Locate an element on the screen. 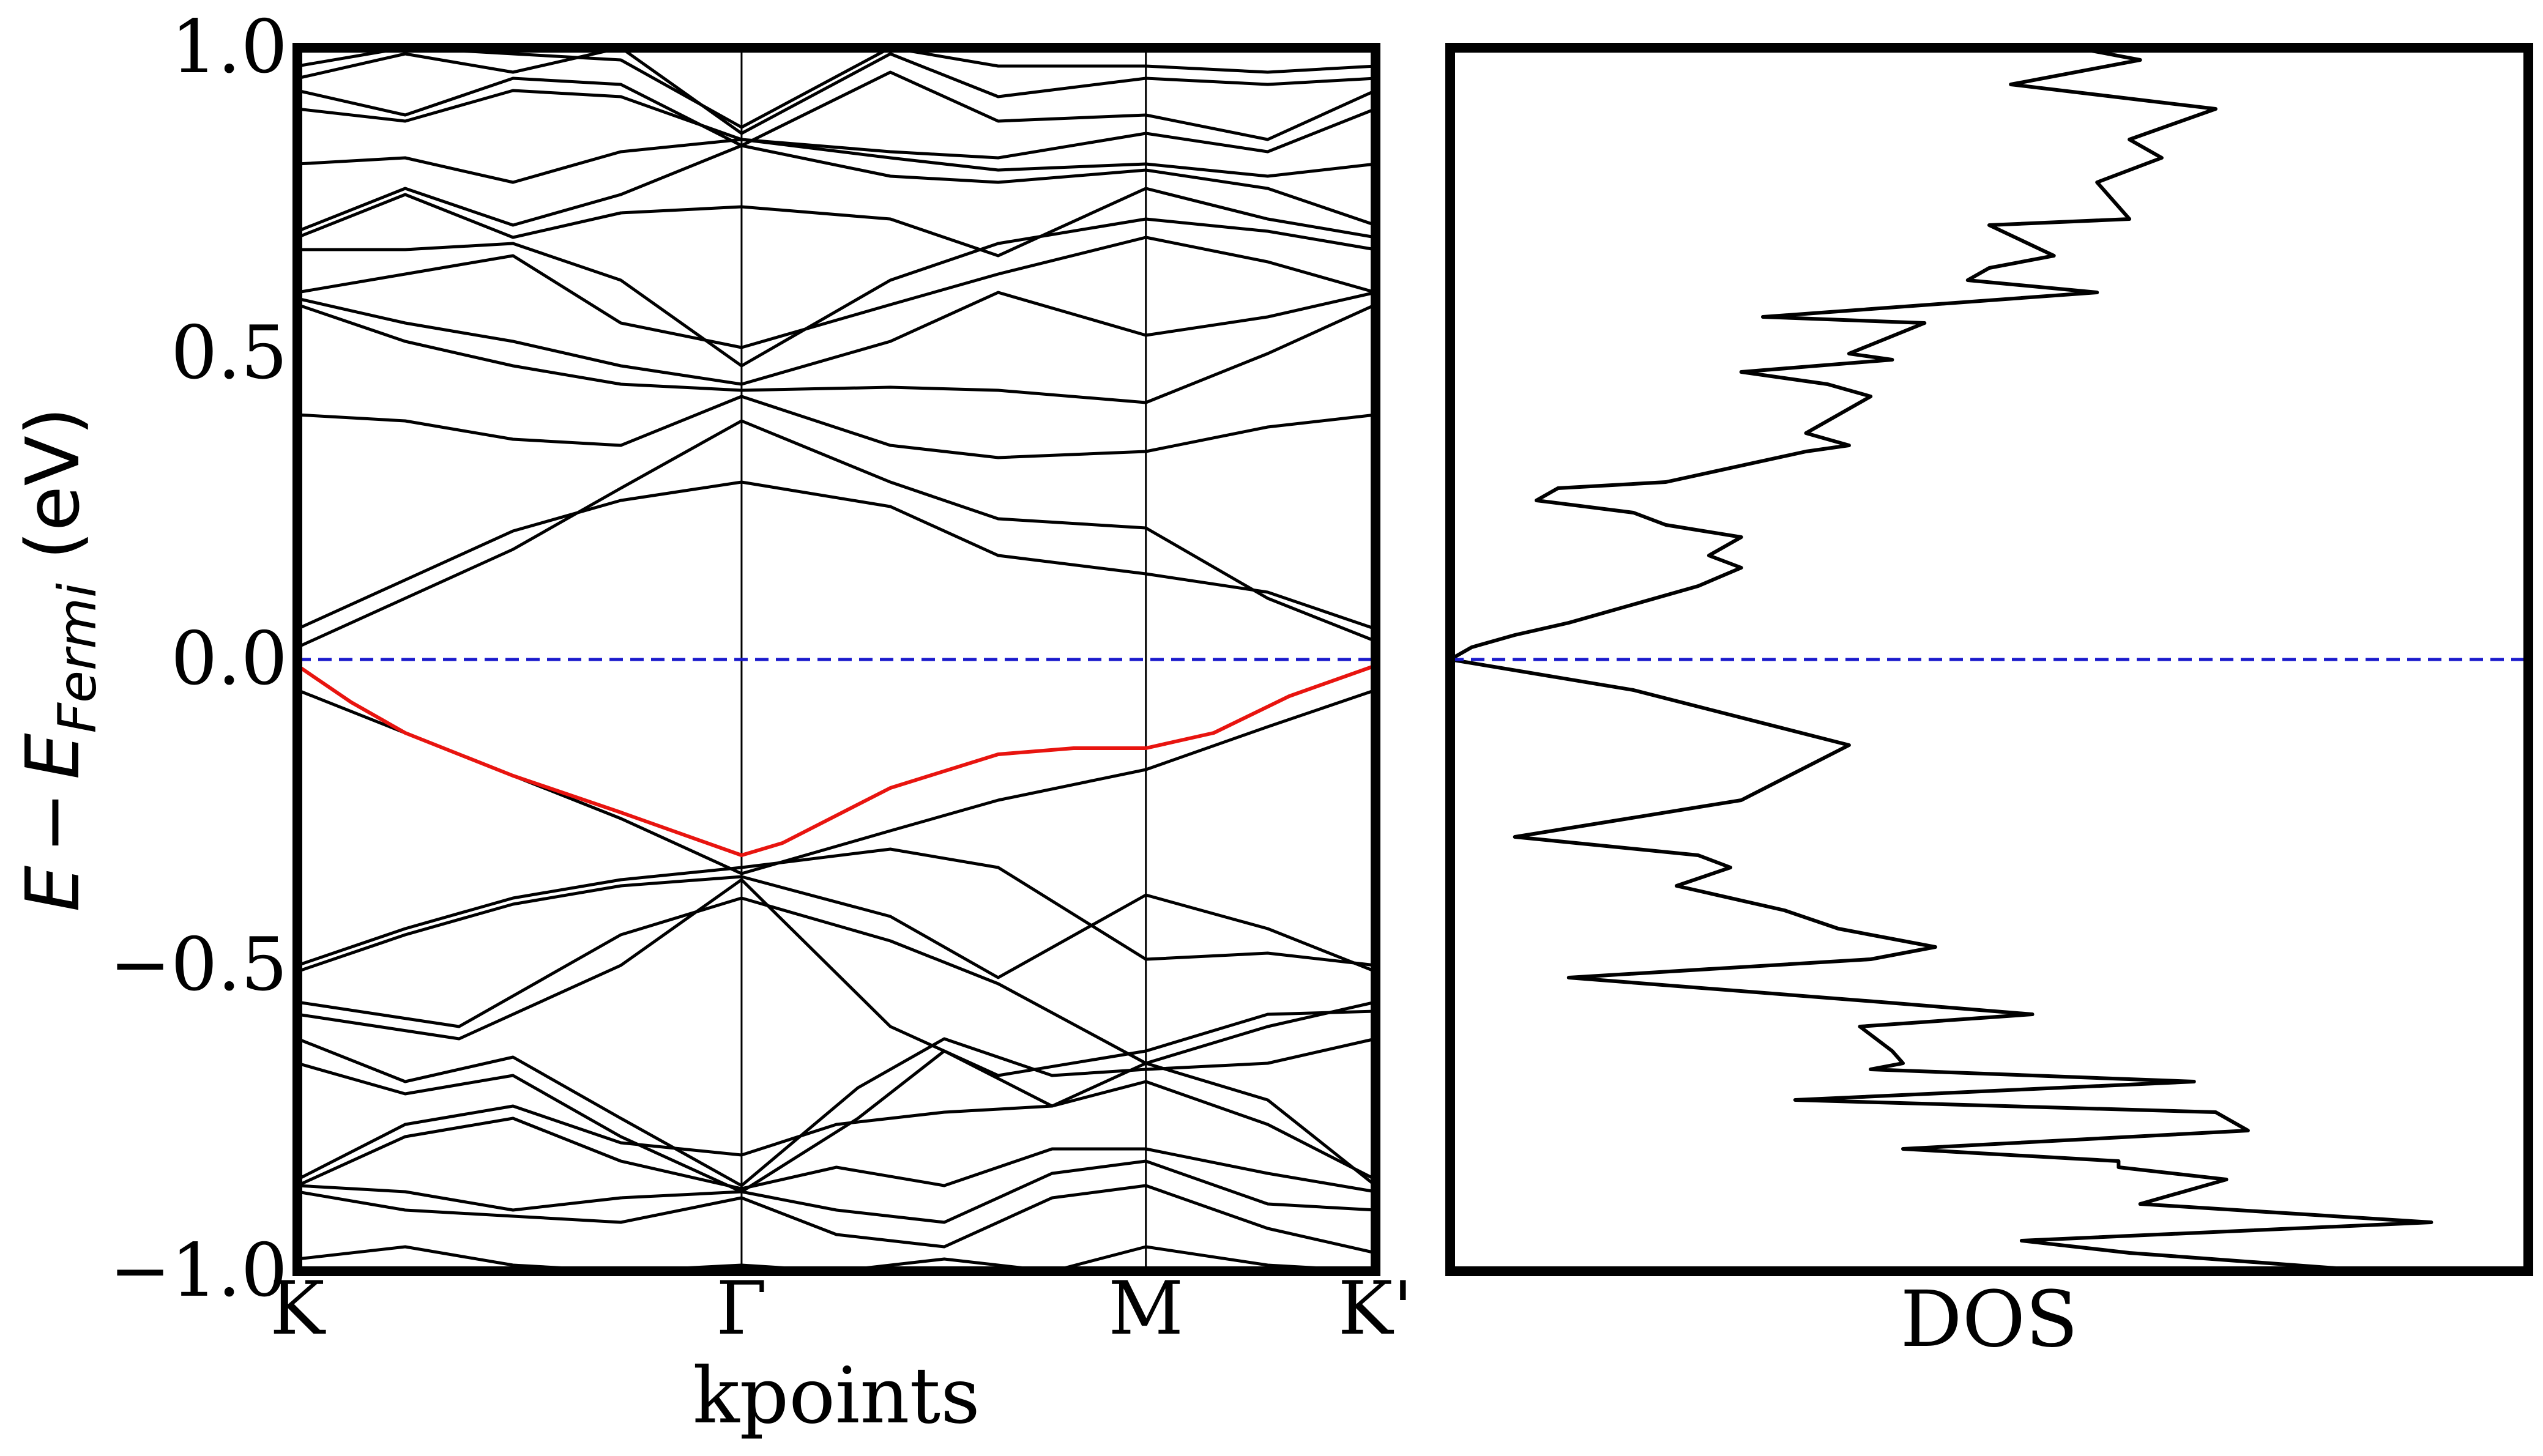 The width and height of the screenshot is (2543, 1456). y-tick-label-4: 1.0 is located at coordinates (229, 48).